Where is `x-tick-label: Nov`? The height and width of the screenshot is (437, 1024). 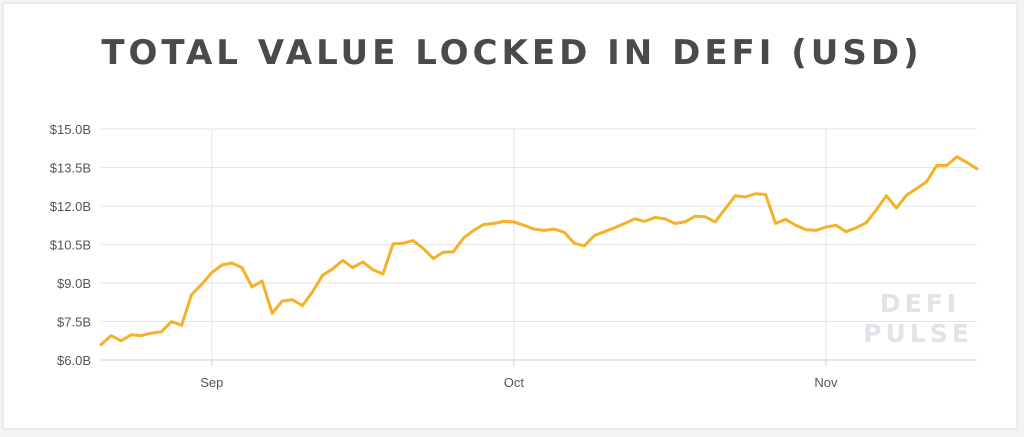 x-tick-label: Nov is located at coordinates (826, 382).